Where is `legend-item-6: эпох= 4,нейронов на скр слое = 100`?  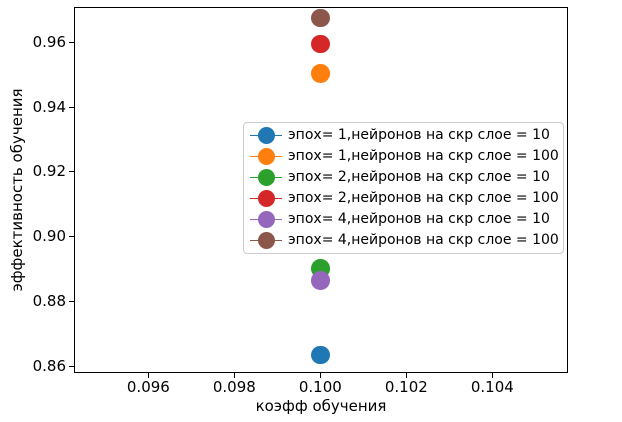 legend-item-6: эпох= 4,нейронов на скр слое = 100 is located at coordinates (404, 240).